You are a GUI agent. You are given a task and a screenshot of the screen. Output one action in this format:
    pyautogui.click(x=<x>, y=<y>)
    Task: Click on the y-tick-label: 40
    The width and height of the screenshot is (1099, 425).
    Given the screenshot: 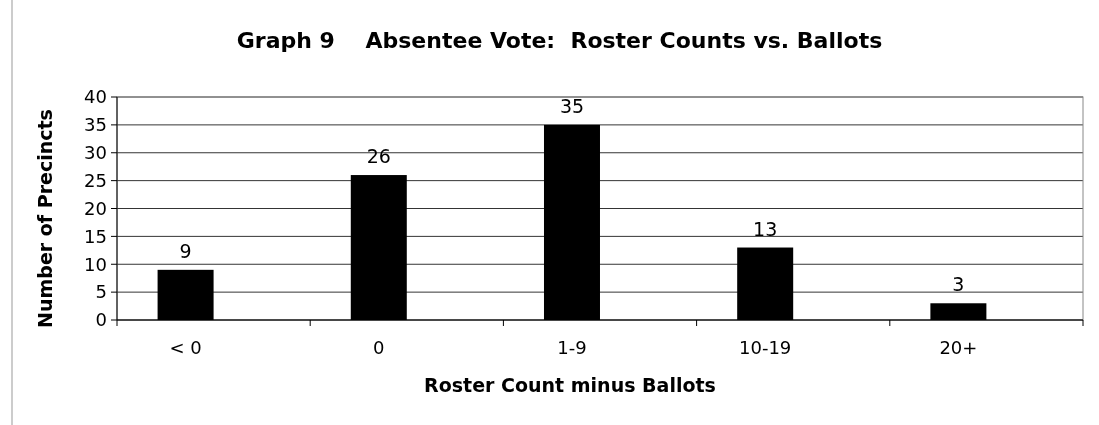 What is the action you would take?
    pyautogui.click(x=95, y=97)
    